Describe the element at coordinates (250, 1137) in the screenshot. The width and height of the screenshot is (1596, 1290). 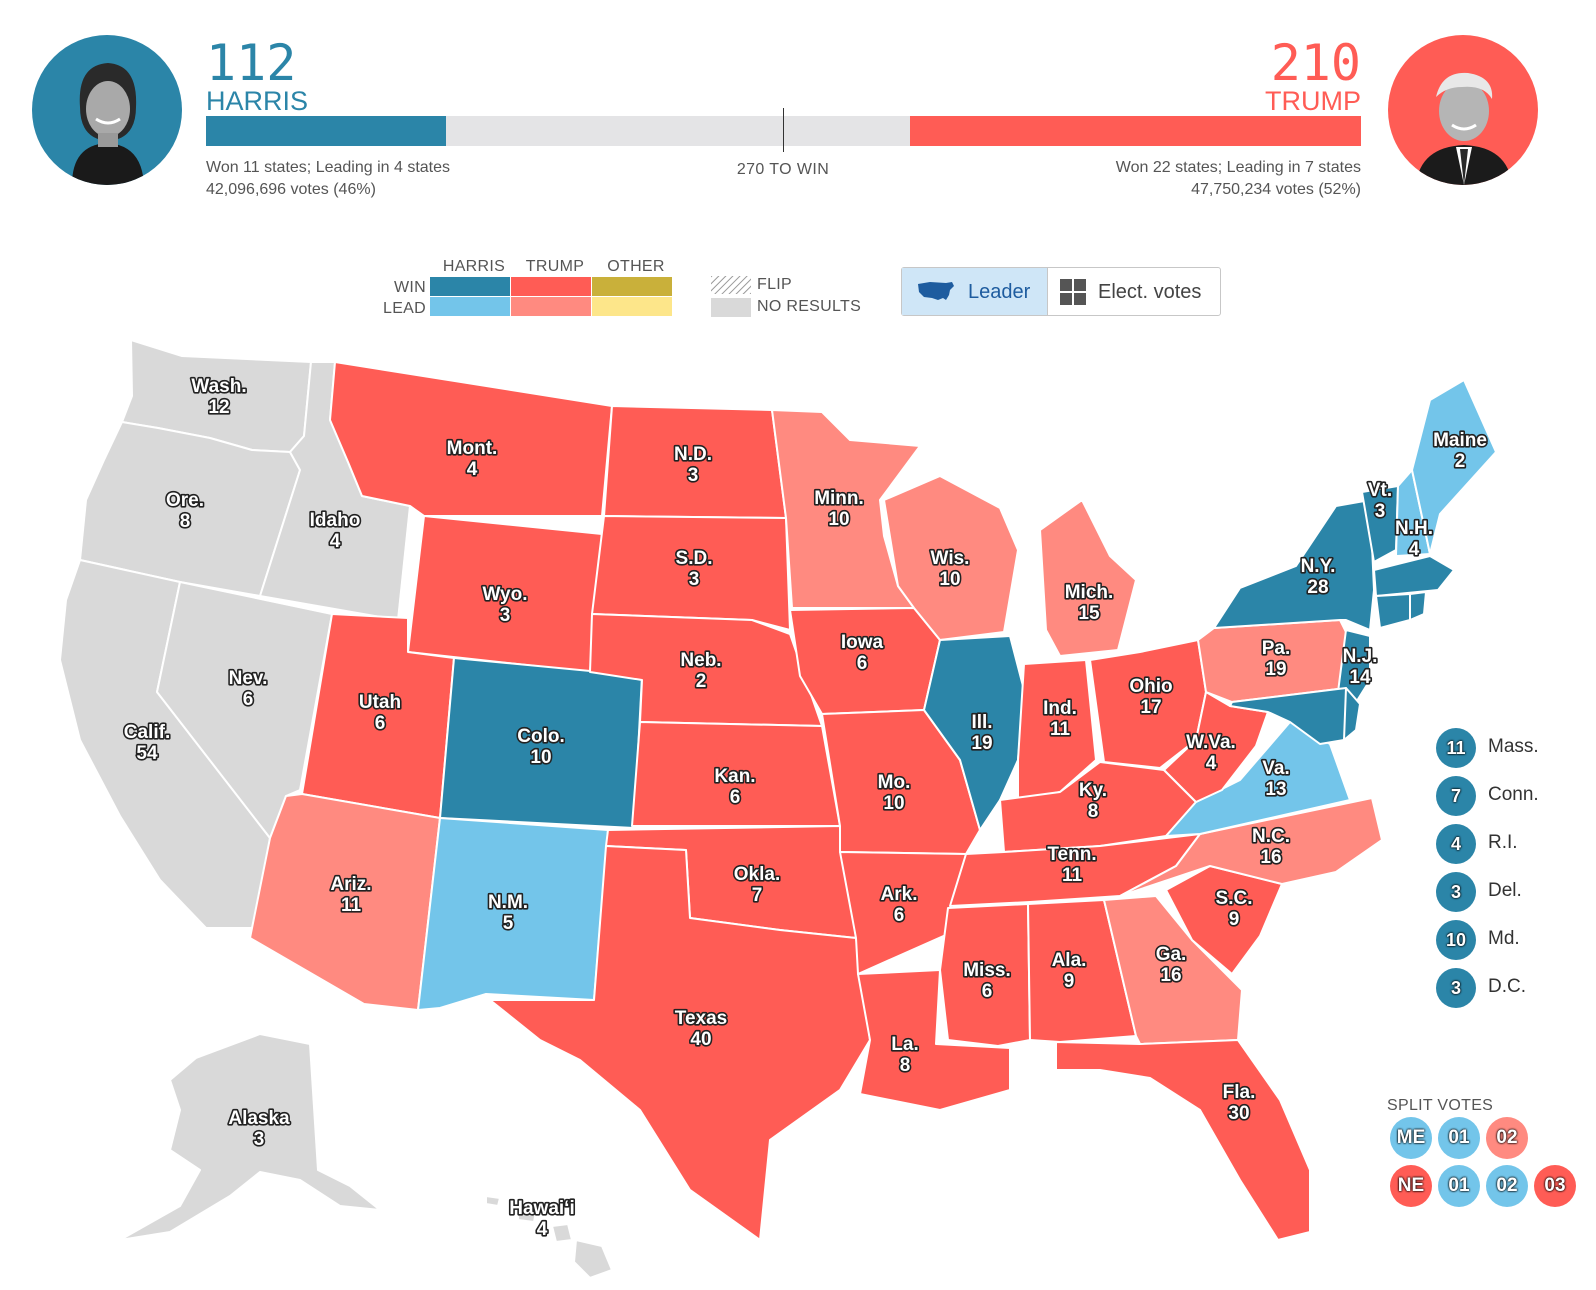
I see `state-alaska` at that location.